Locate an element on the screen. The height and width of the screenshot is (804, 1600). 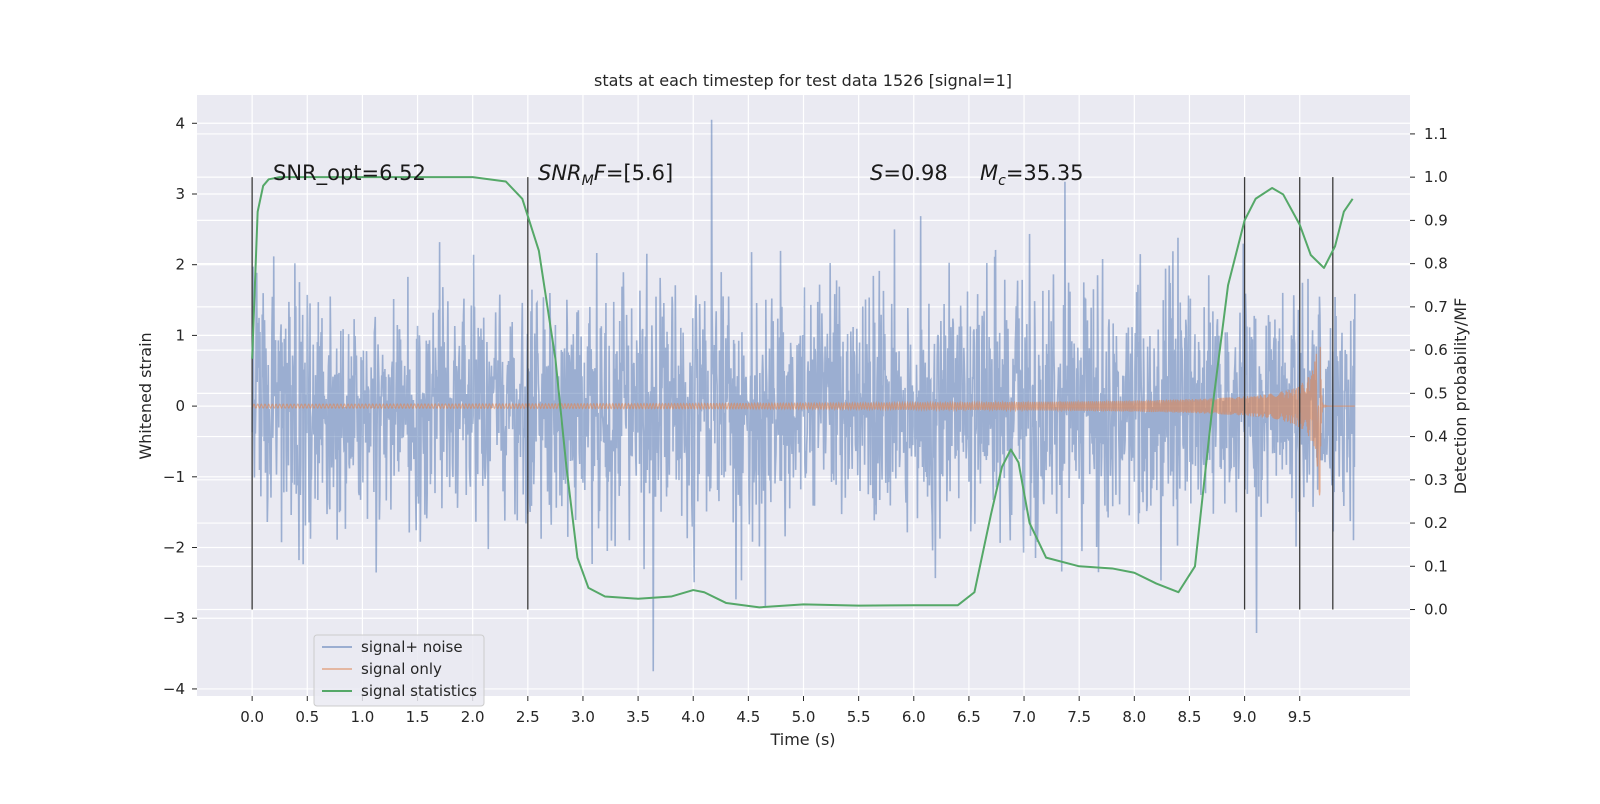
y-right-tick-label: 0.1 is located at coordinates (1436, 566).